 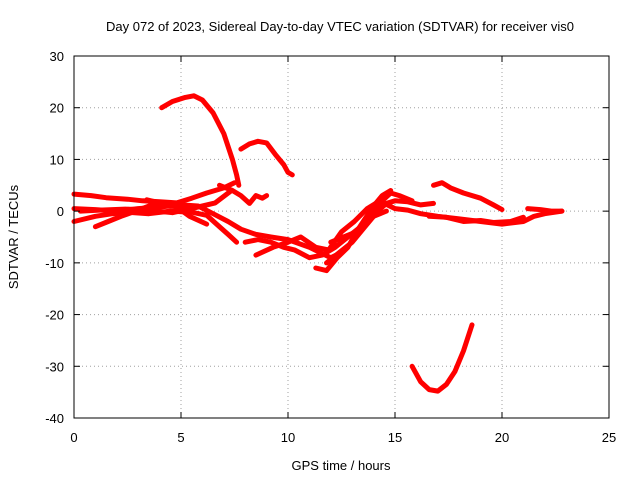 What do you see at coordinates (54, 366) in the screenshot?
I see `y-tick-label: -30` at bounding box center [54, 366].